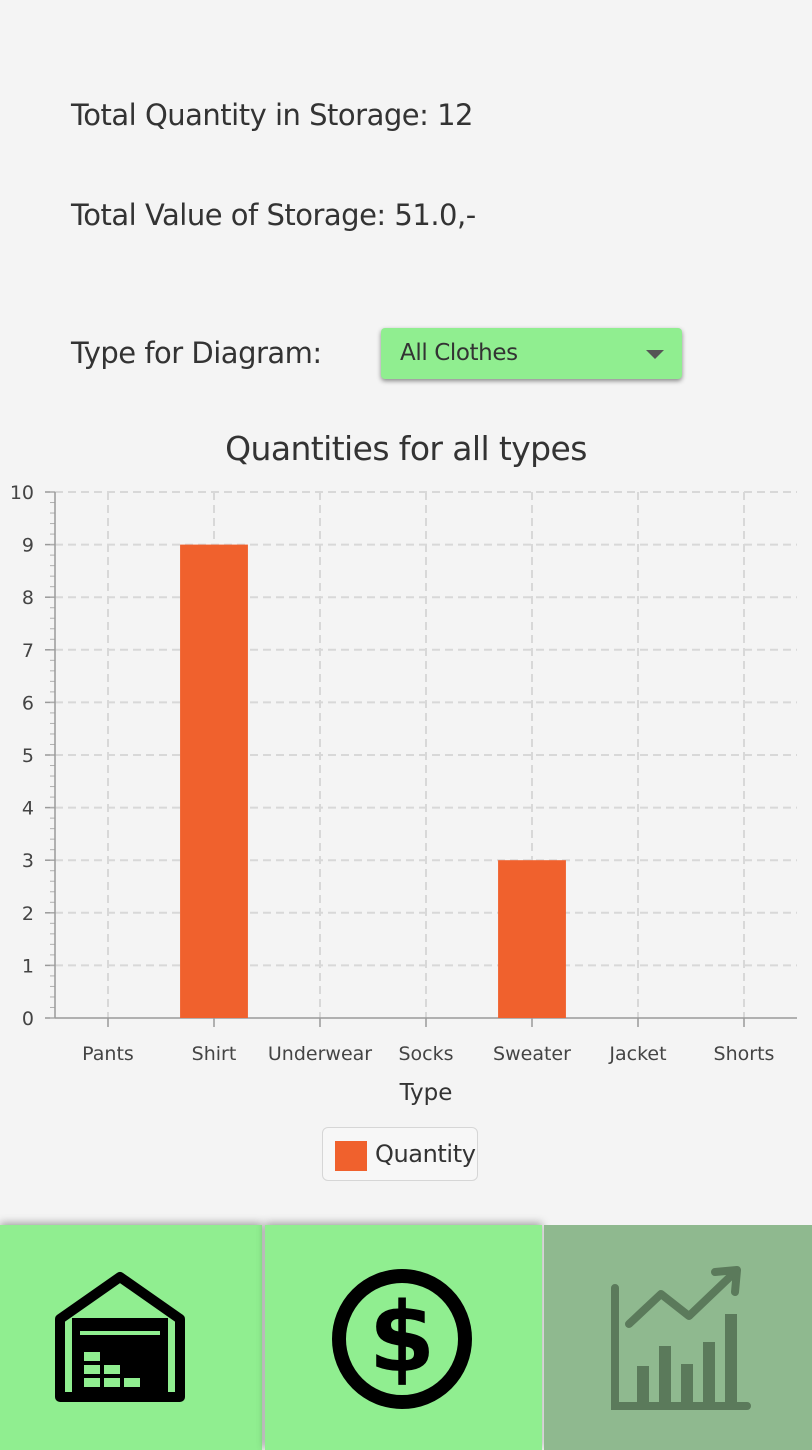 The image size is (812, 1450). I want to click on nav-statistics-tab, so click(678, 1337).